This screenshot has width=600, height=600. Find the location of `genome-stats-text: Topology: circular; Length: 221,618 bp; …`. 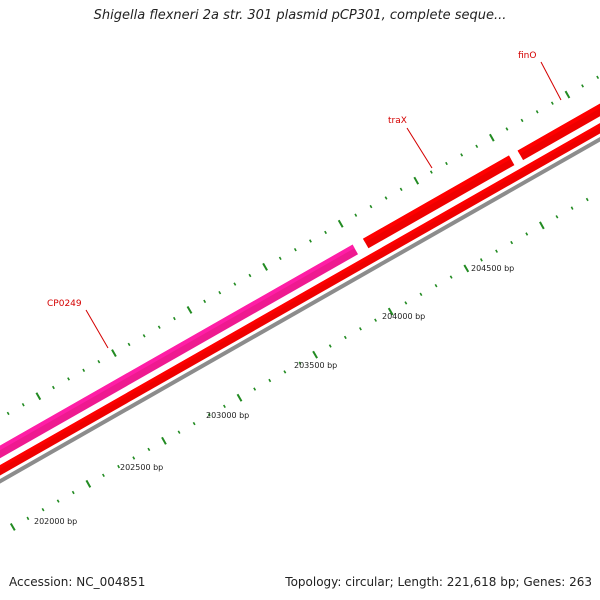

genome-stats-text: Topology: circular; Length: 221,618 bp; … is located at coordinates (438, 582).